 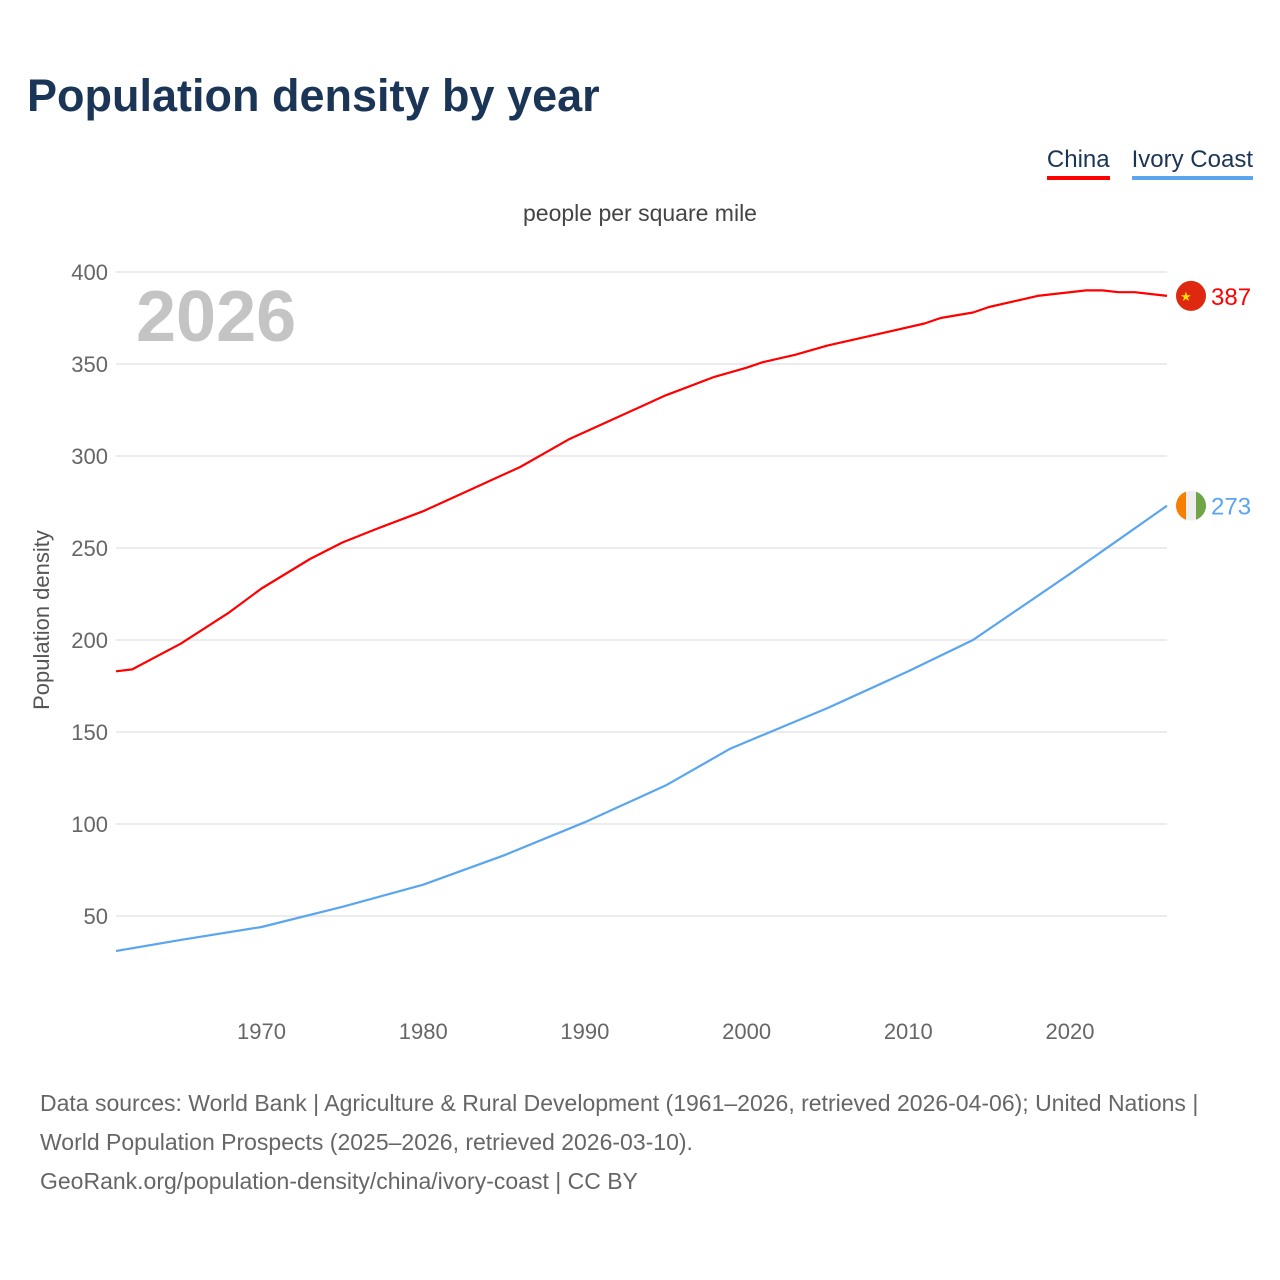 What do you see at coordinates (640, 213) in the screenshot?
I see `chart-subtitle: people per square mile` at bounding box center [640, 213].